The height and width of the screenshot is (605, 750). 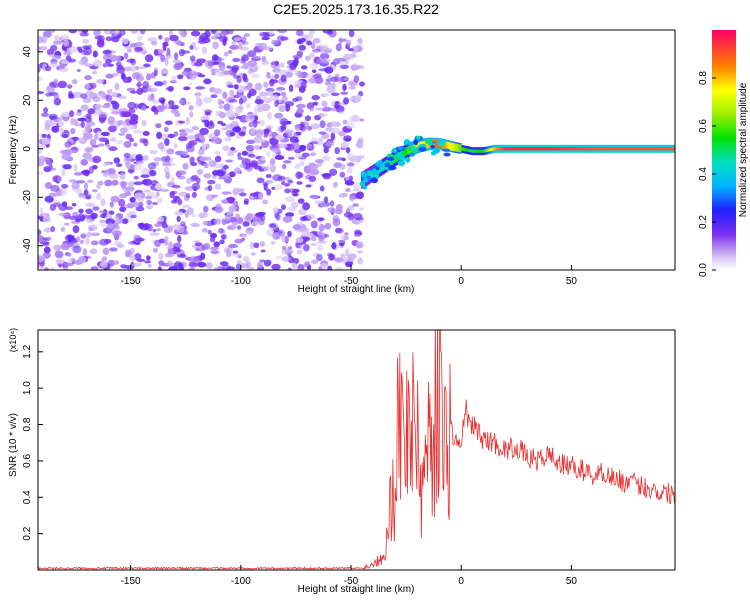 What do you see at coordinates (27, 533) in the screenshot?
I see `y-tick-label: 0.2` at bounding box center [27, 533].